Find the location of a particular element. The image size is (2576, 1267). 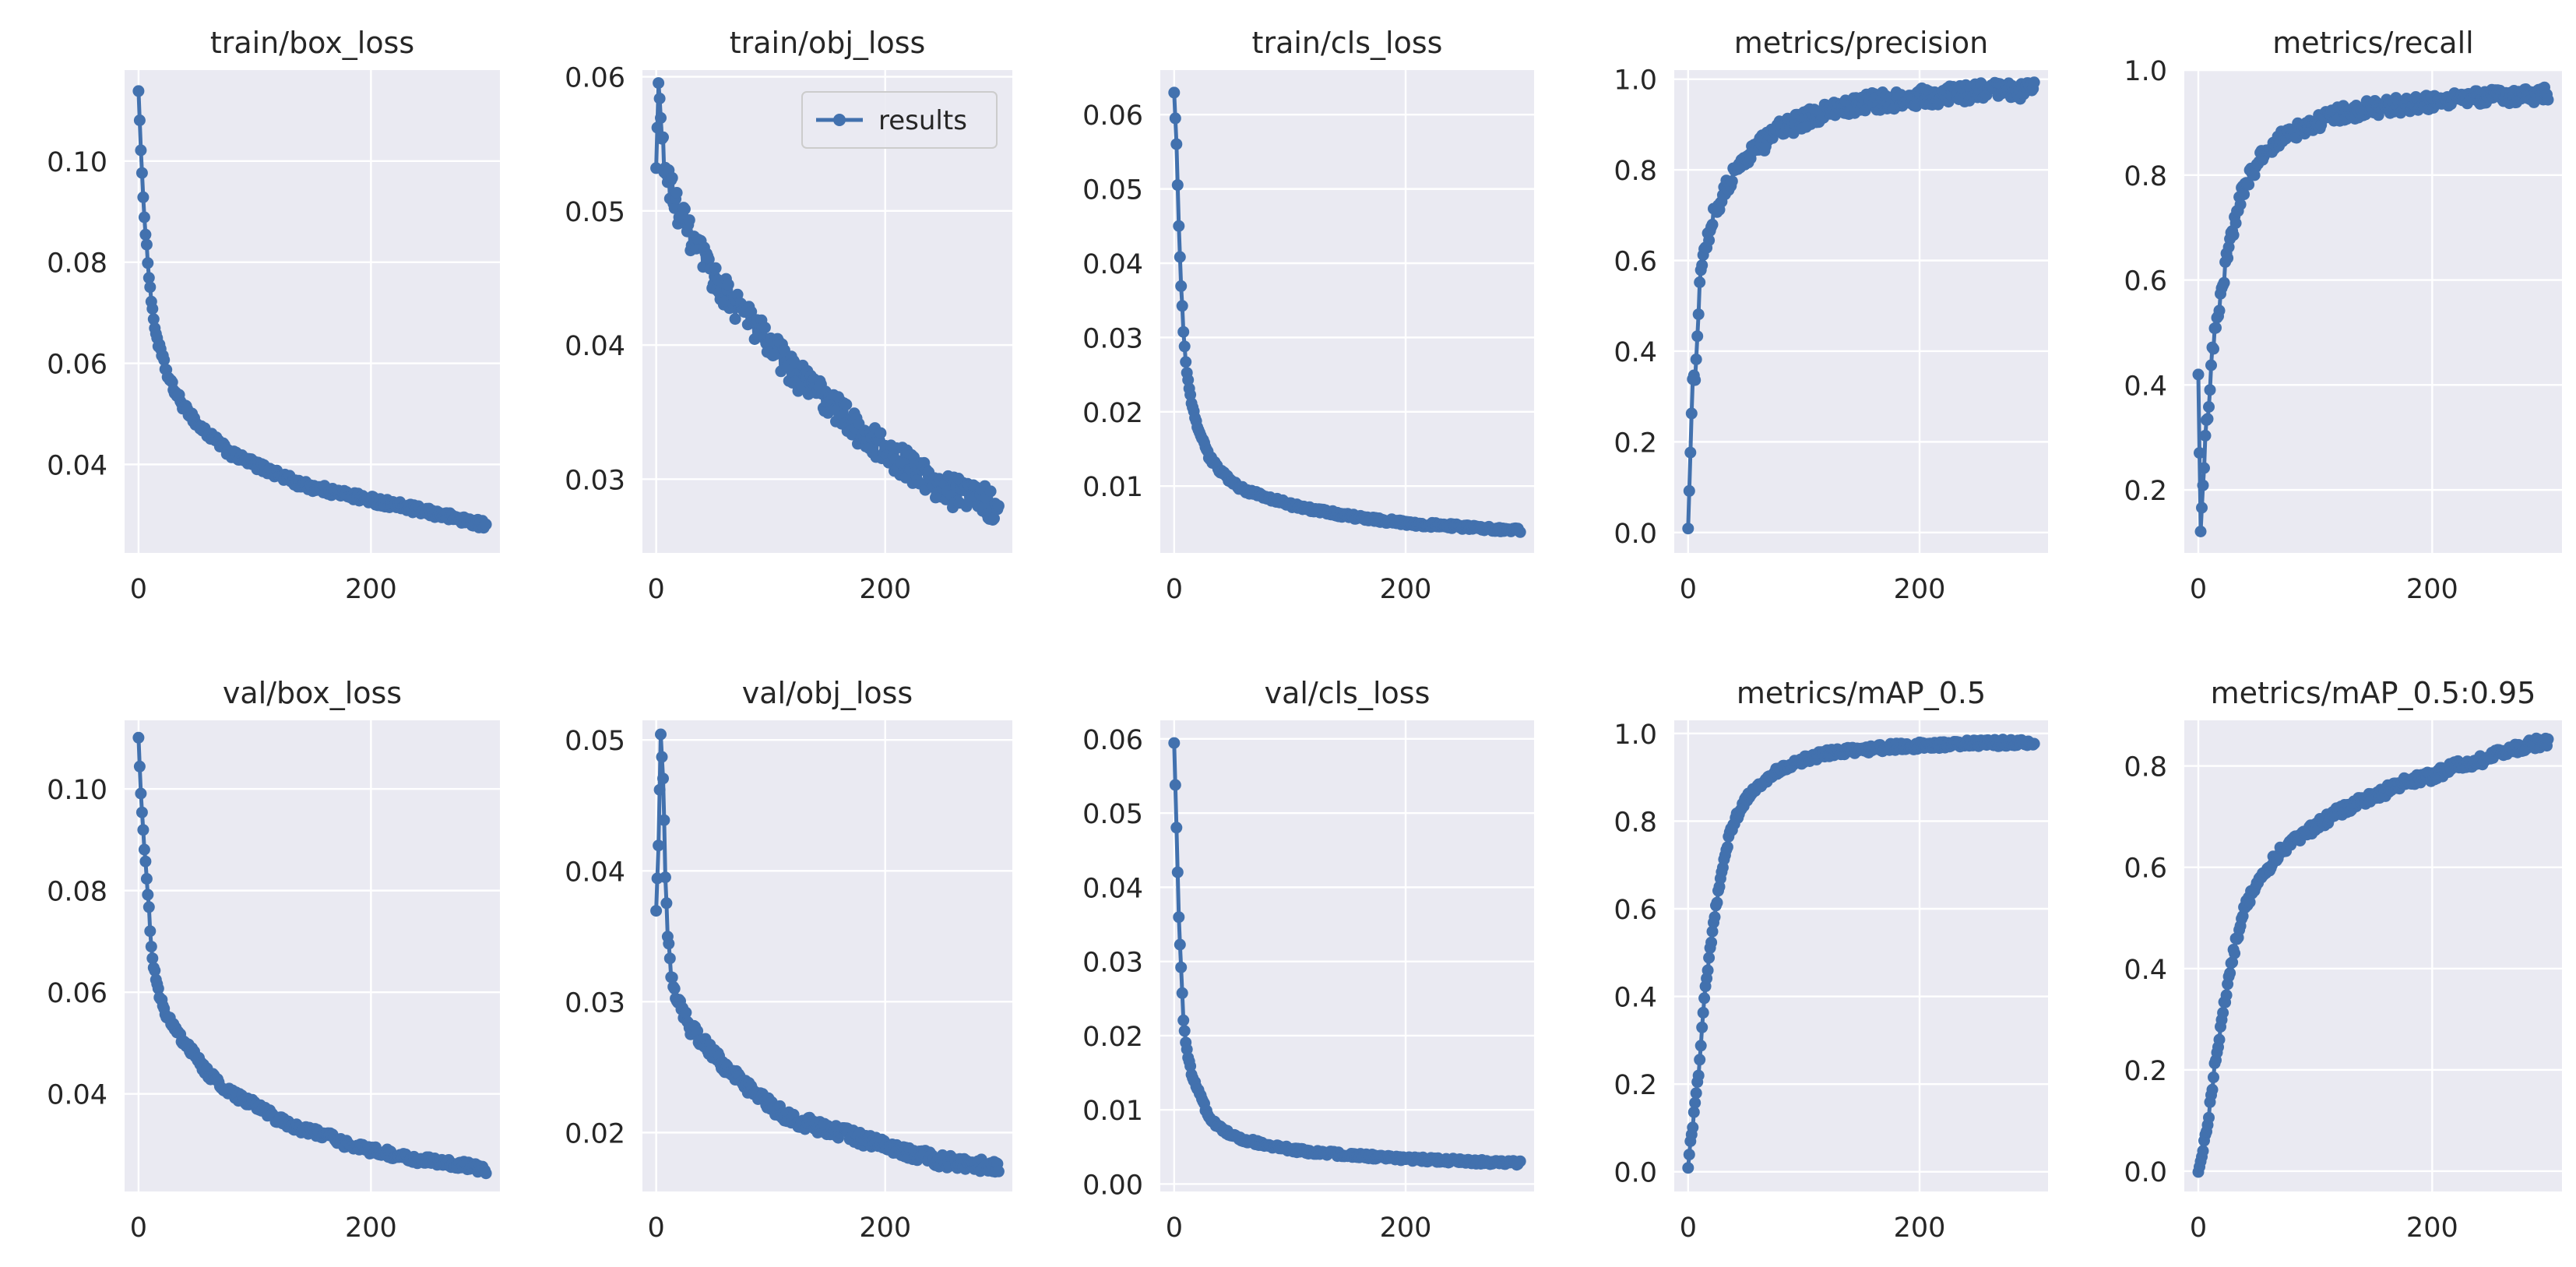

y-tick-label: 0.8 is located at coordinates (1635, 823).